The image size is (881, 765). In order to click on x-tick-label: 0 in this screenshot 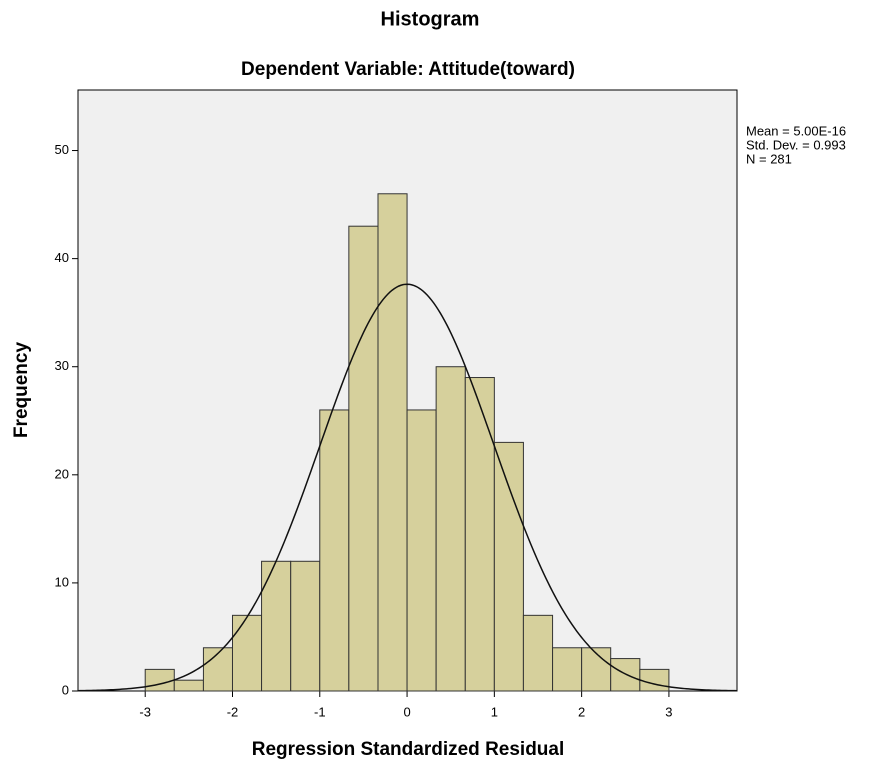, I will do `click(406, 711)`.